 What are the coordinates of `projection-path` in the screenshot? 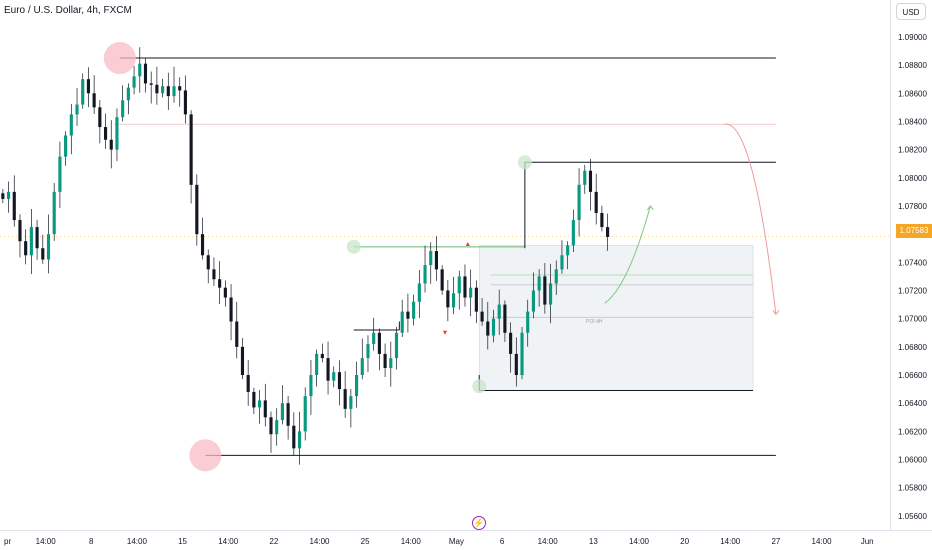 It's located at (750, 219).